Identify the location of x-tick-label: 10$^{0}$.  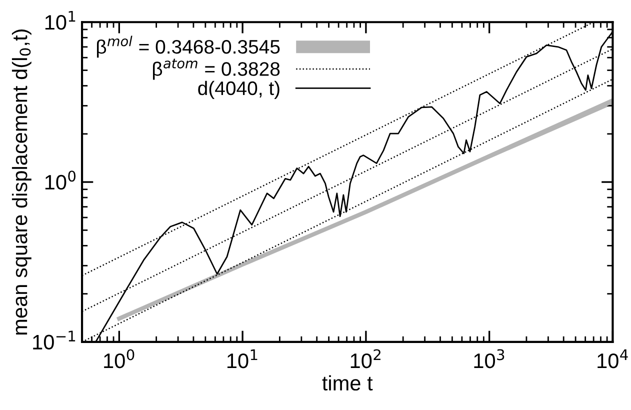
(119, 358).